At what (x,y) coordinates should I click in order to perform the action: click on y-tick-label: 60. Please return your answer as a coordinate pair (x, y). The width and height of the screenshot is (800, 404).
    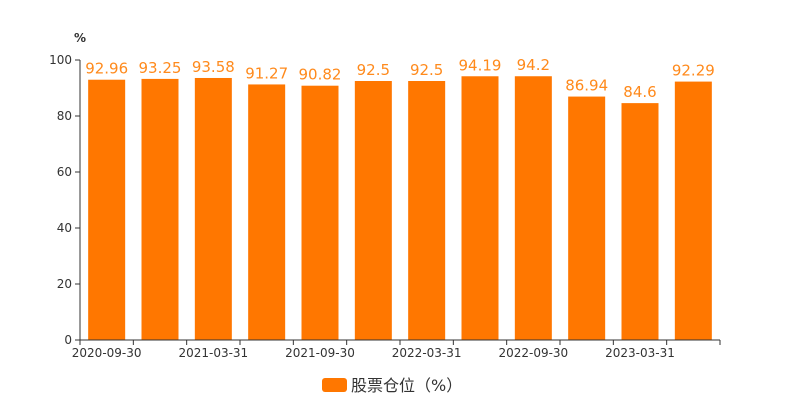
    Looking at the image, I should click on (64, 172).